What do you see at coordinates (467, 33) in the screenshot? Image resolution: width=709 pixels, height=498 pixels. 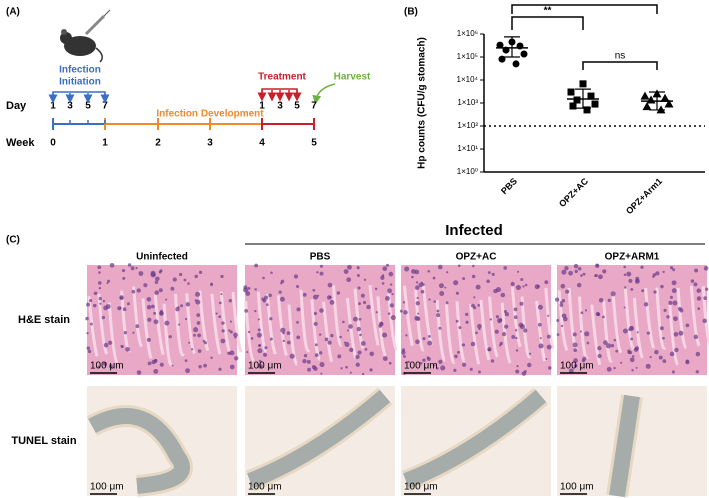 I see `y-tick-label: 1×10⁶` at bounding box center [467, 33].